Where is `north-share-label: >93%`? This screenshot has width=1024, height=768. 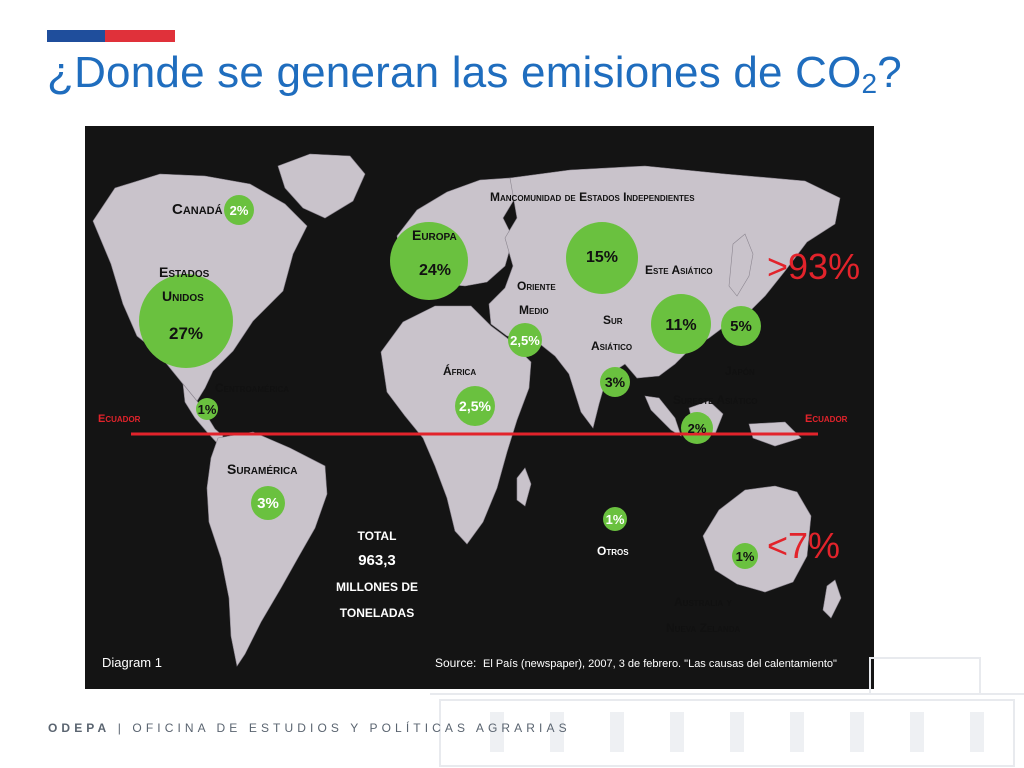 north-share-label: >93% is located at coordinates (813, 266).